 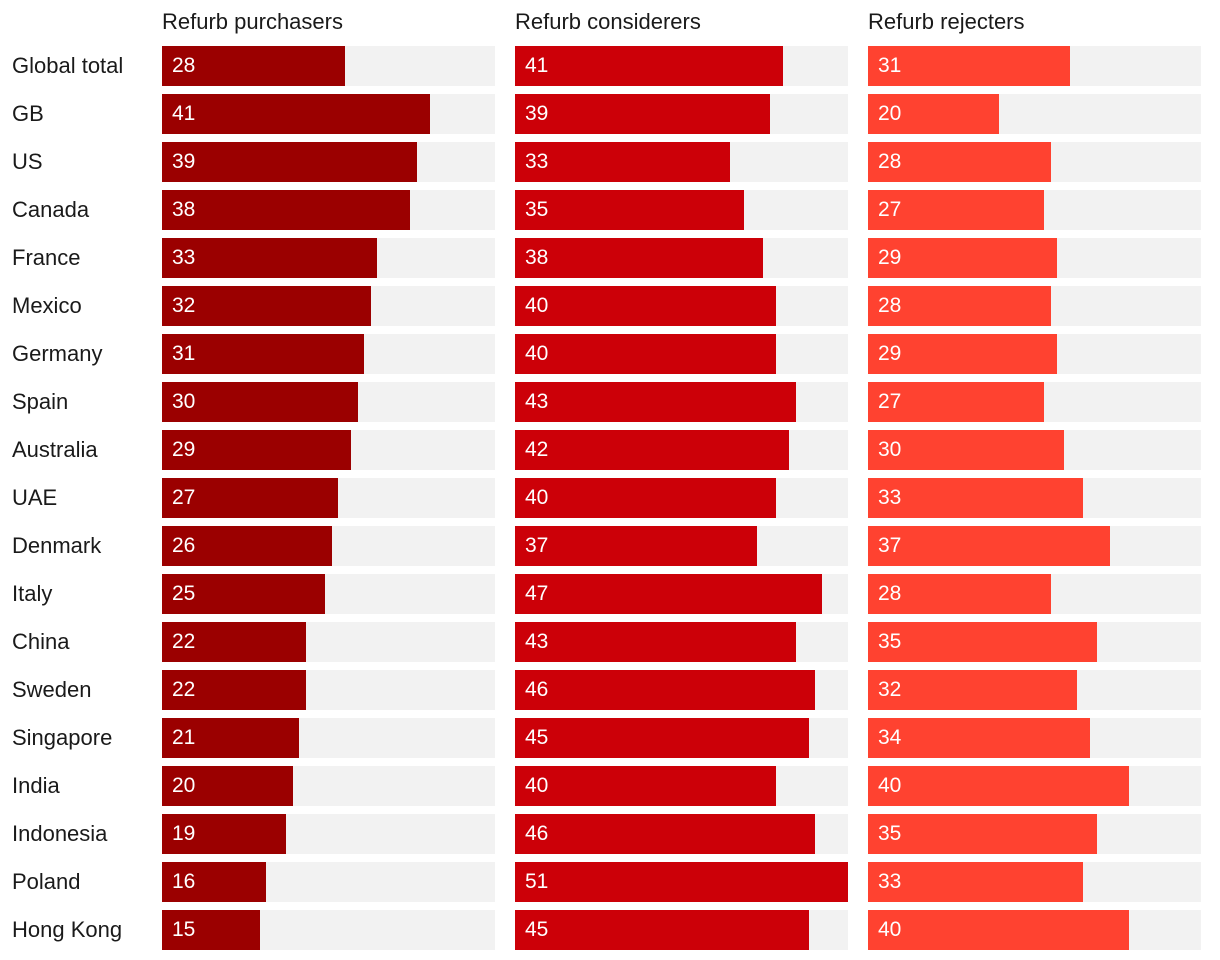 What do you see at coordinates (639, 258) in the screenshot?
I see `bar-refurb-considerers-france` at bounding box center [639, 258].